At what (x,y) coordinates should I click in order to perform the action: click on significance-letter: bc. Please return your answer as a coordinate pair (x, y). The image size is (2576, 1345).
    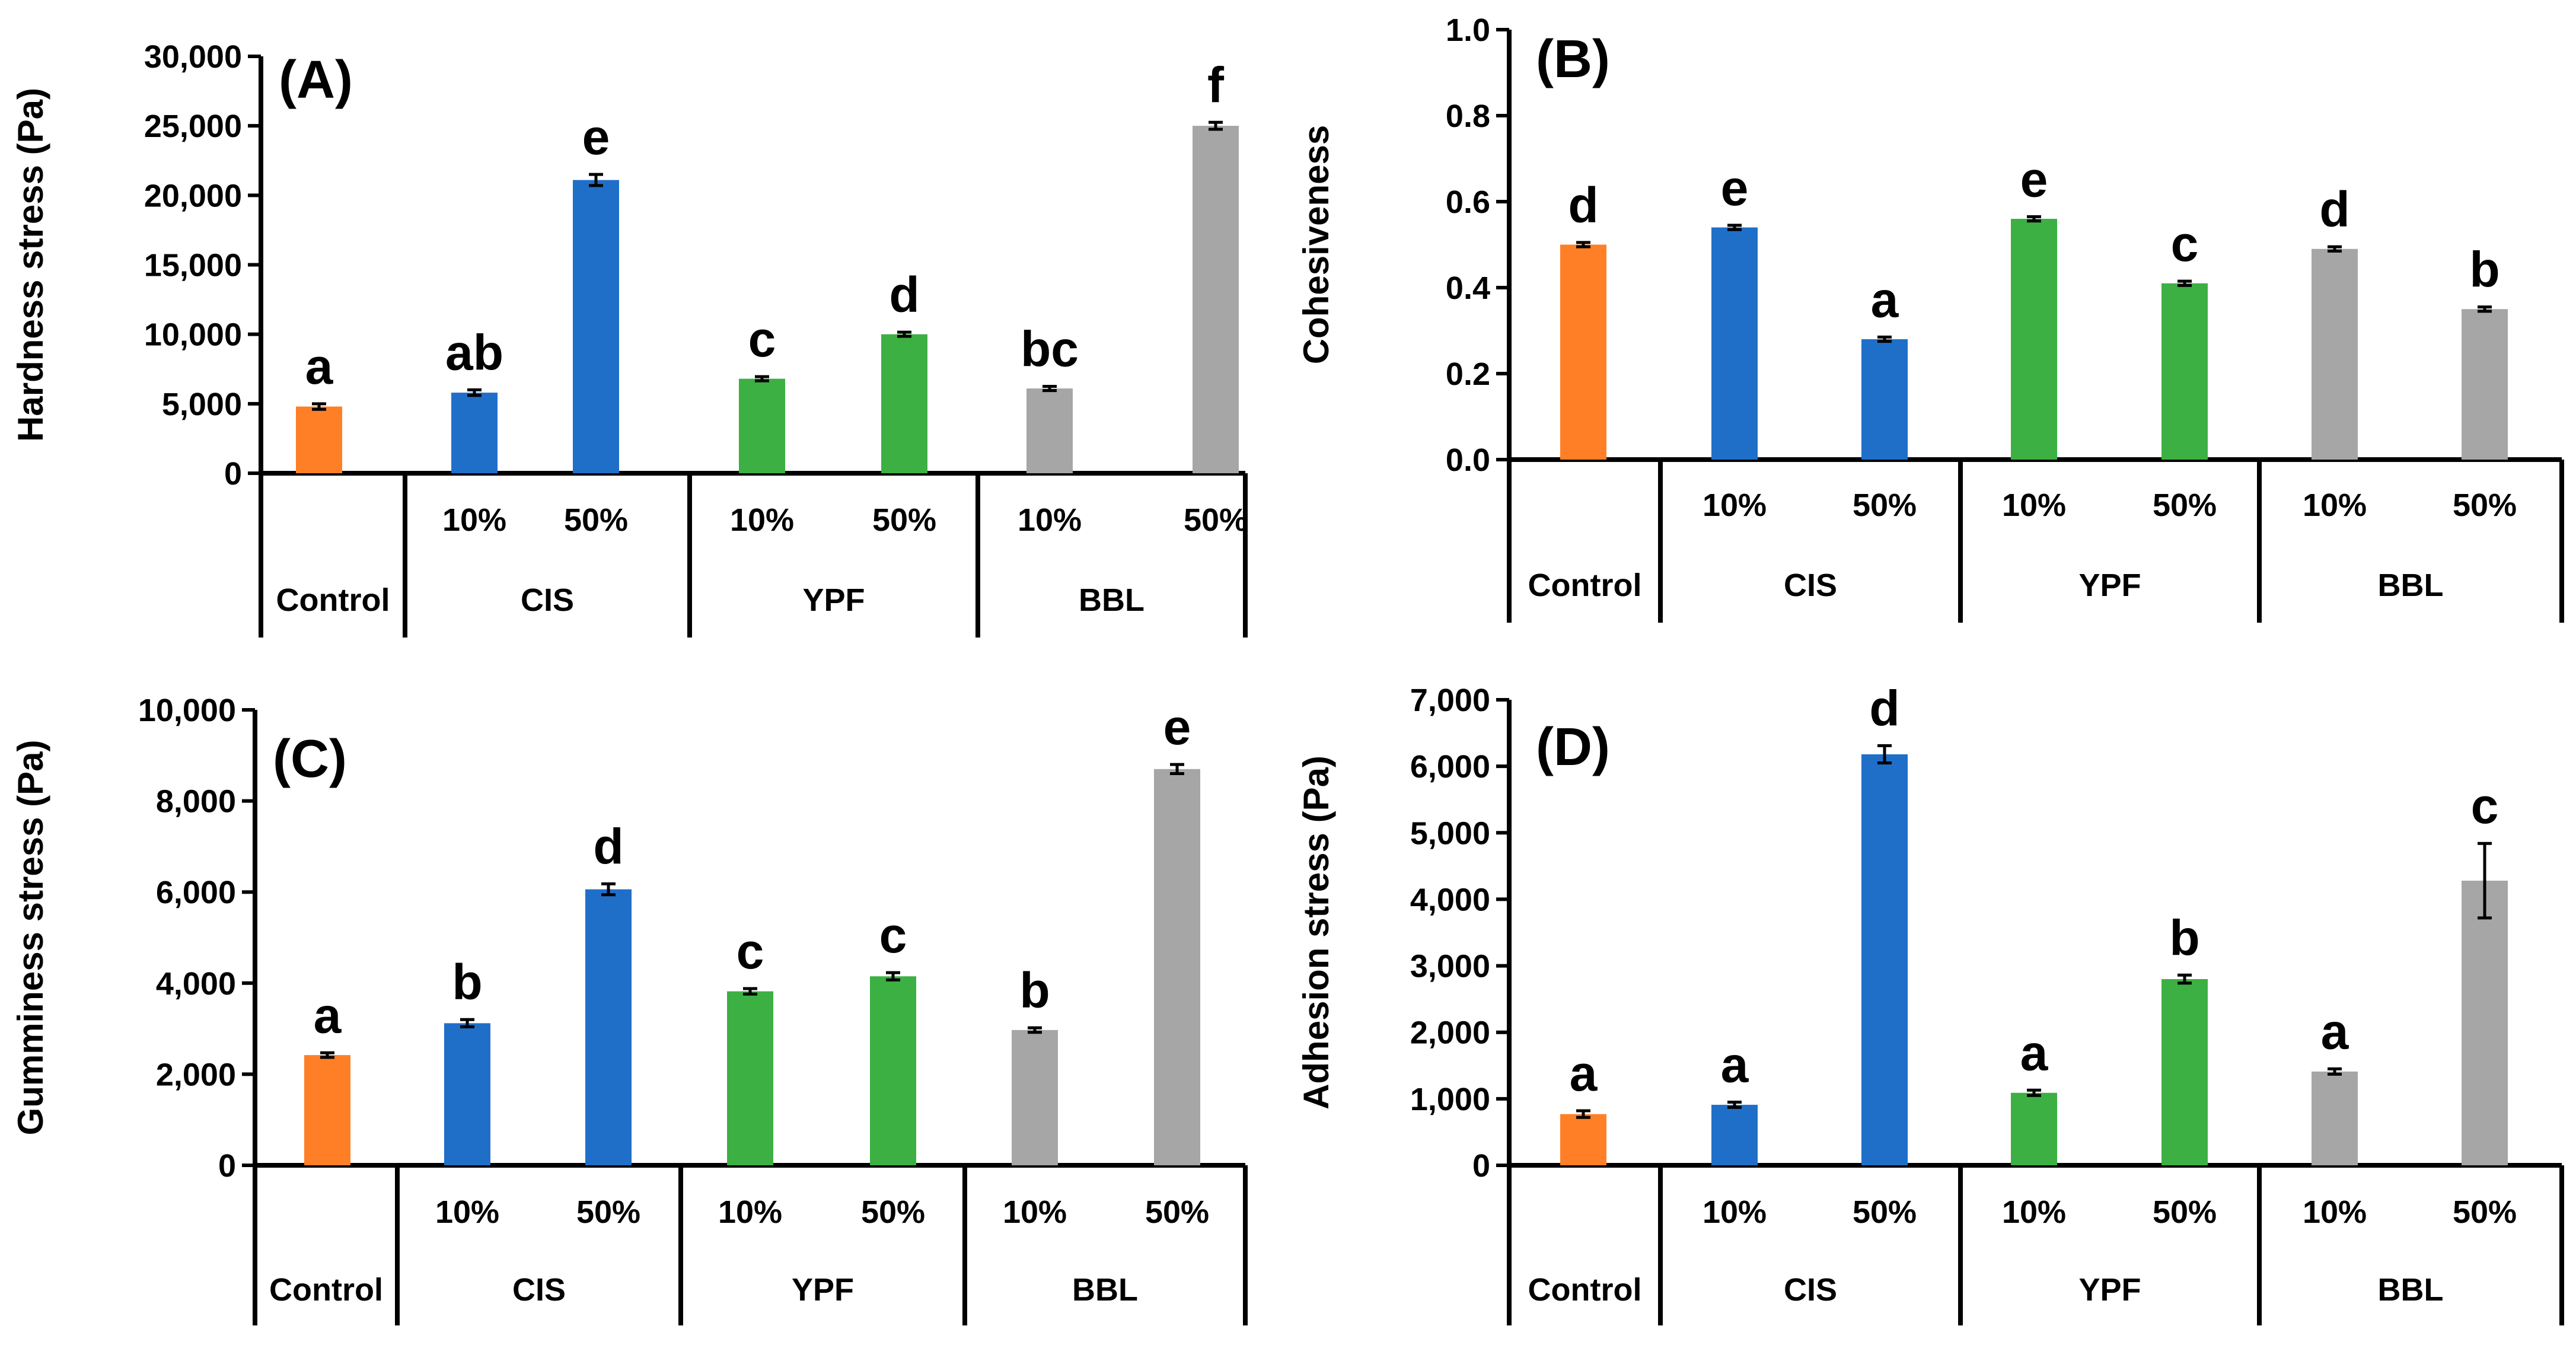
    Looking at the image, I should click on (1050, 349).